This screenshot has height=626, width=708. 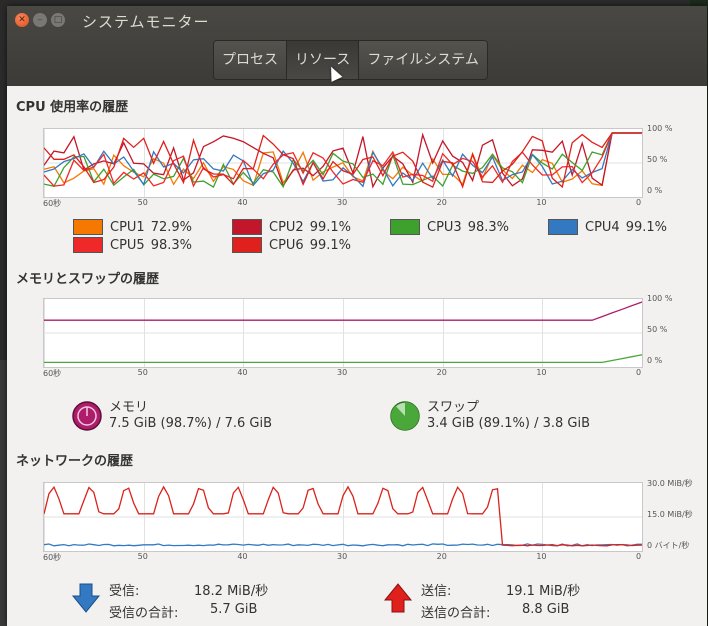 I want to click on cpu-legend-item: CPU5 98.3%, so click(x=132, y=245).